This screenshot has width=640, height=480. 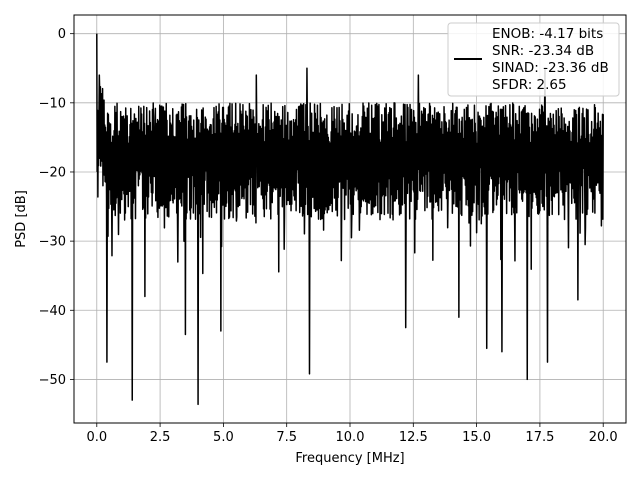 What do you see at coordinates (413, 437) in the screenshot?
I see `x-tick-label: 12.5` at bounding box center [413, 437].